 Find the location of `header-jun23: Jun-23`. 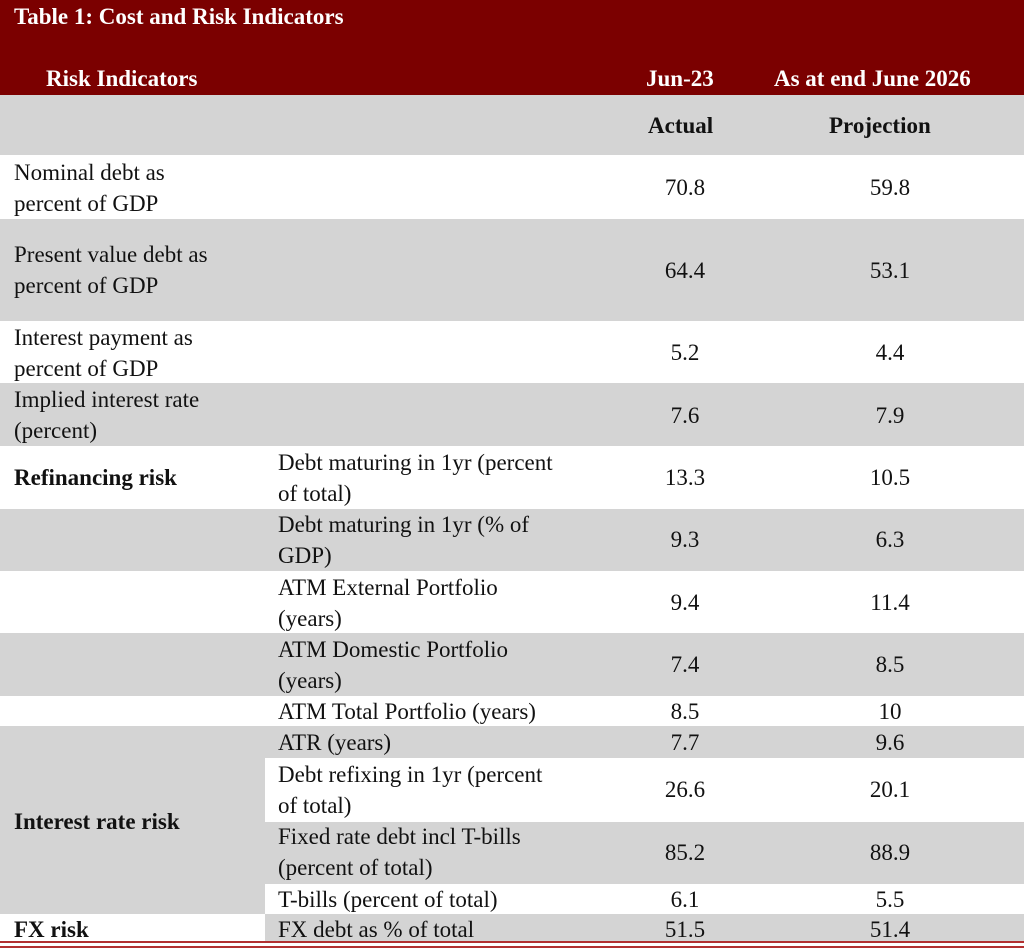

header-jun23: Jun-23 is located at coordinates (680, 78).